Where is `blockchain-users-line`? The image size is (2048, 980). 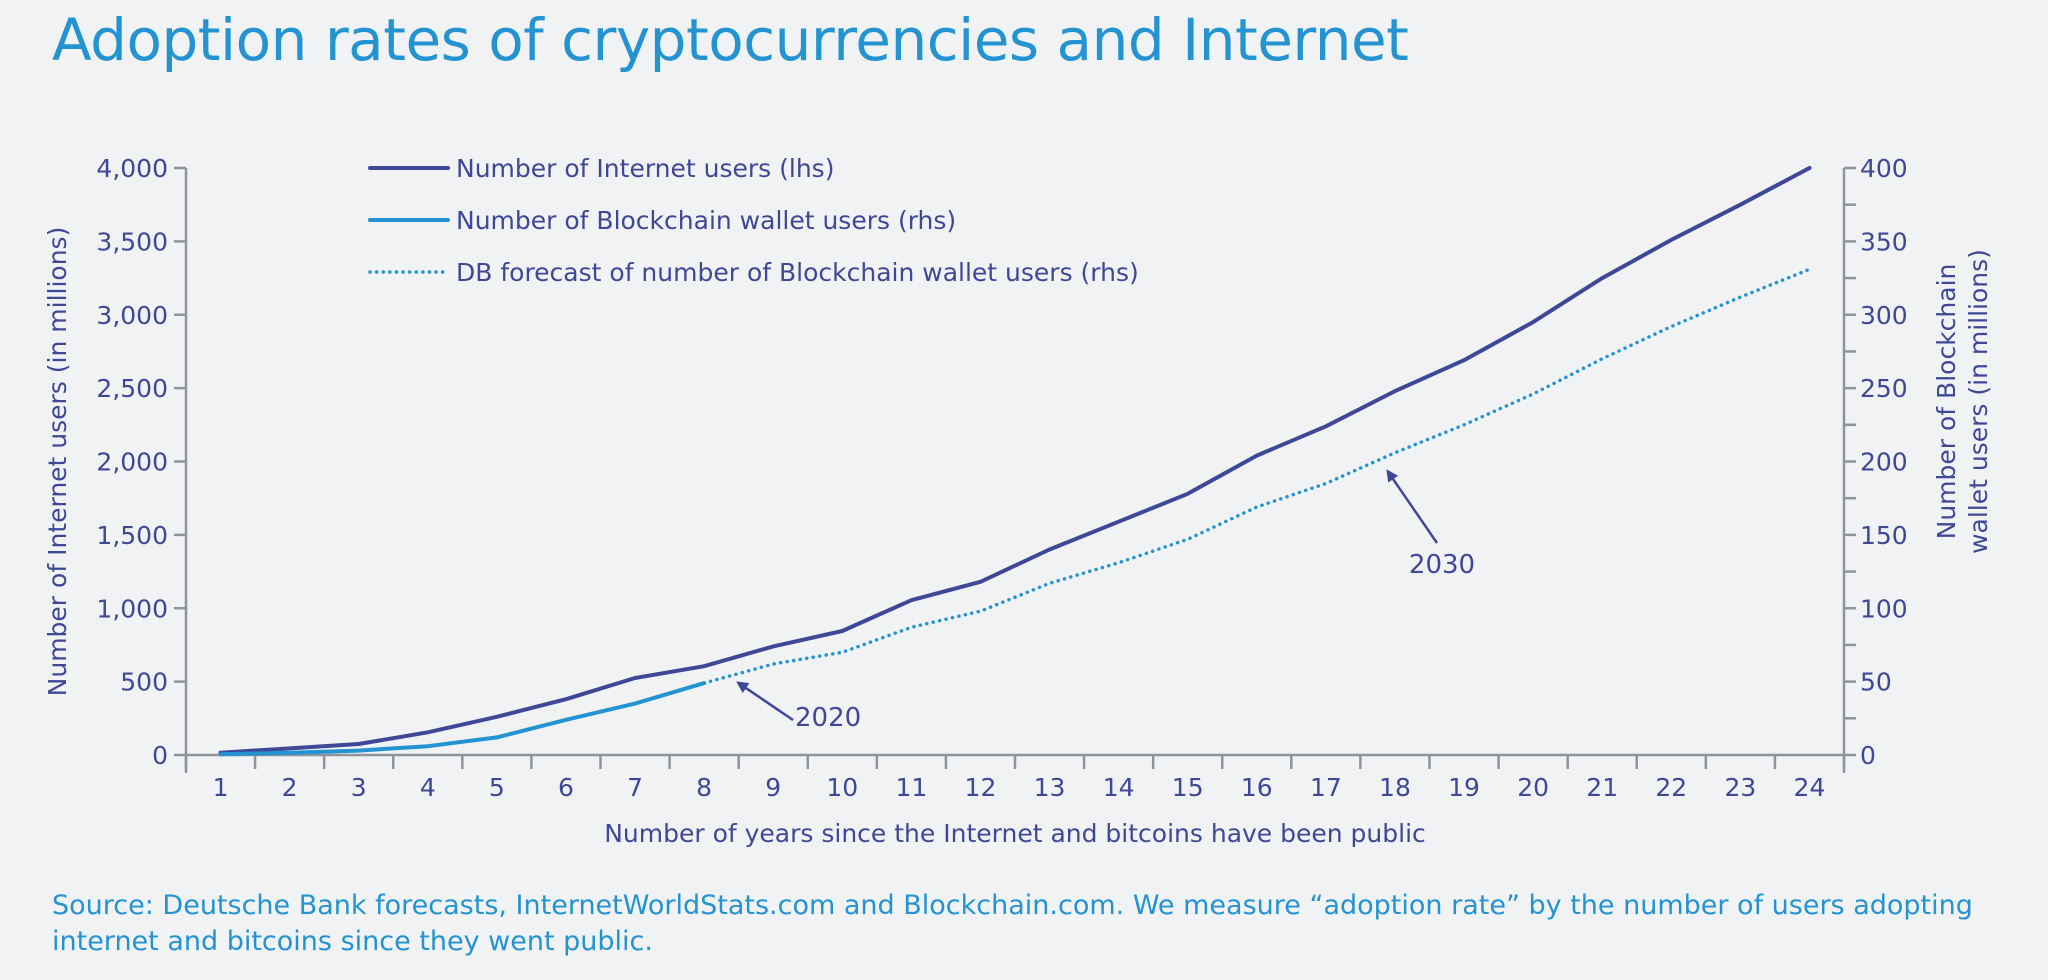
blockchain-users-line is located at coordinates (462, 719).